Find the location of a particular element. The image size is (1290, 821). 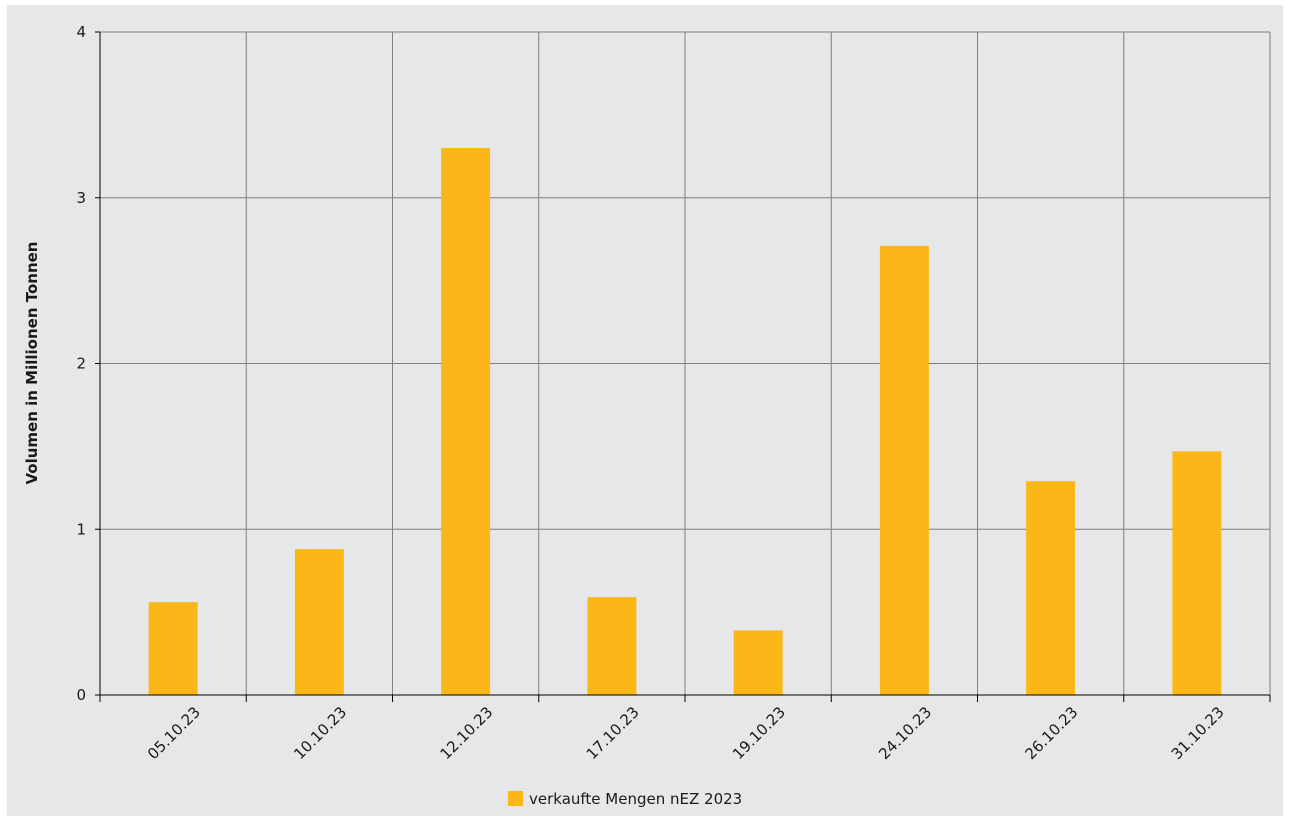

y-tick-label: 2 is located at coordinates (81, 364).